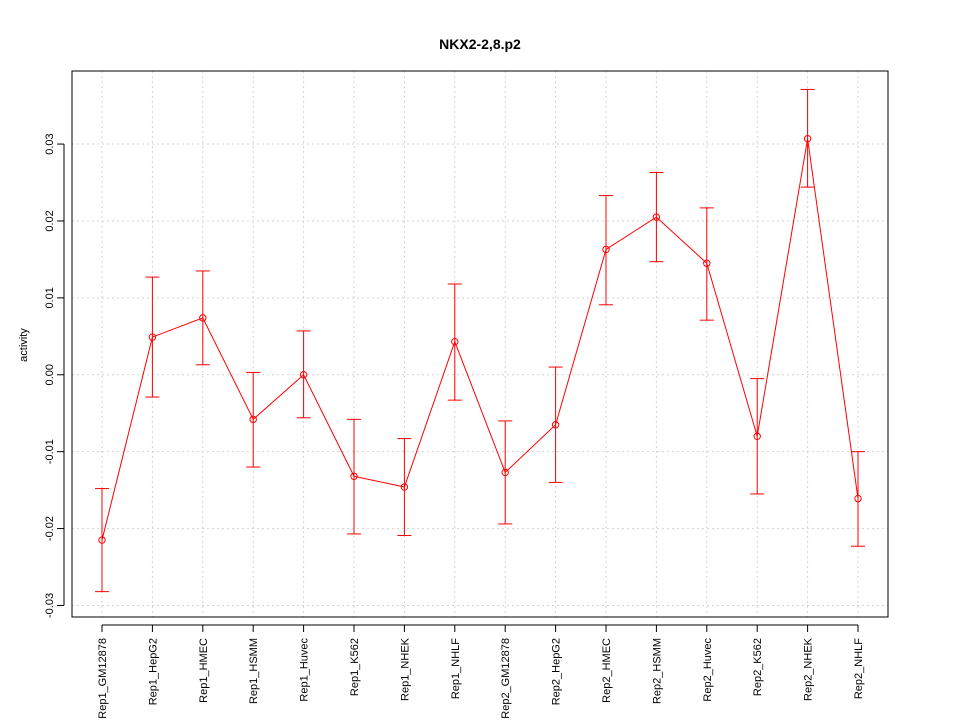 The width and height of the screenshot is (960, 720). What do you see at coordinates (506, 678) in the screenshot?
I see `x-tick-label: Rep2_GM12878` at bounding box center [506, 678].